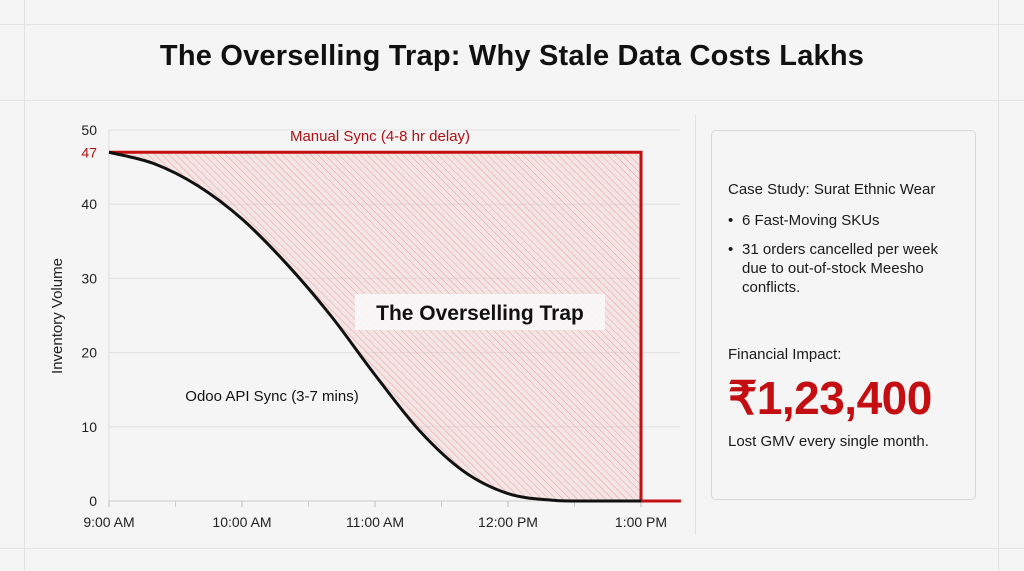  I want to click on impact-value: ₹1,23,400, so click(830, 398).